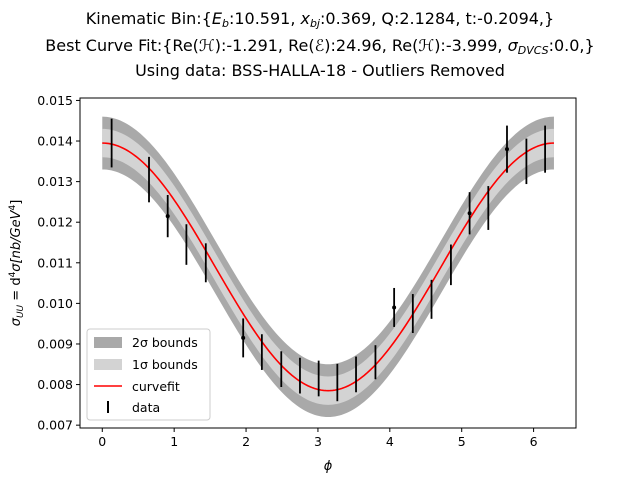  Describe the element at coordinates (534, 441) in the screenshot. I see `x-tick-label: 6` at that location.